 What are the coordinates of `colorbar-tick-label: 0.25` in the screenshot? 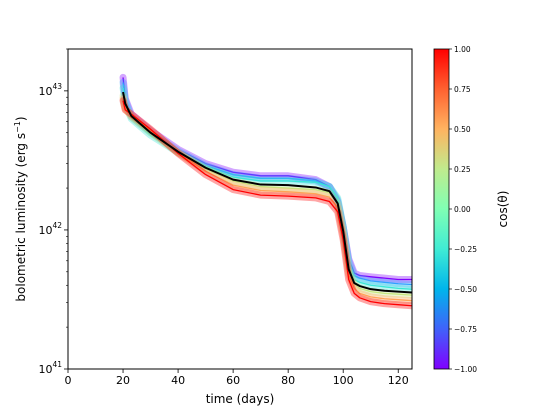 It's located at (462, 169).